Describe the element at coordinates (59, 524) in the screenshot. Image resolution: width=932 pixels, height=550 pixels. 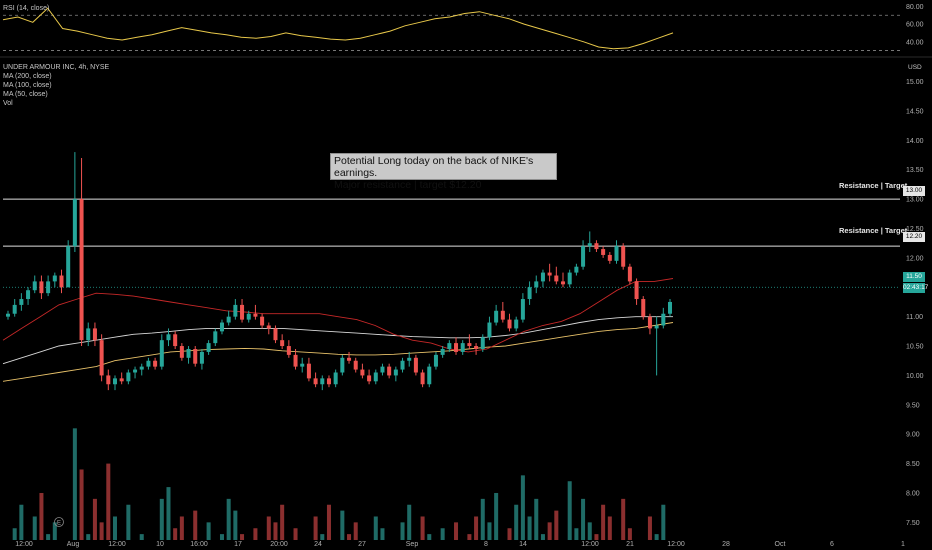
I see `earnings-marker-label: E` at that location.